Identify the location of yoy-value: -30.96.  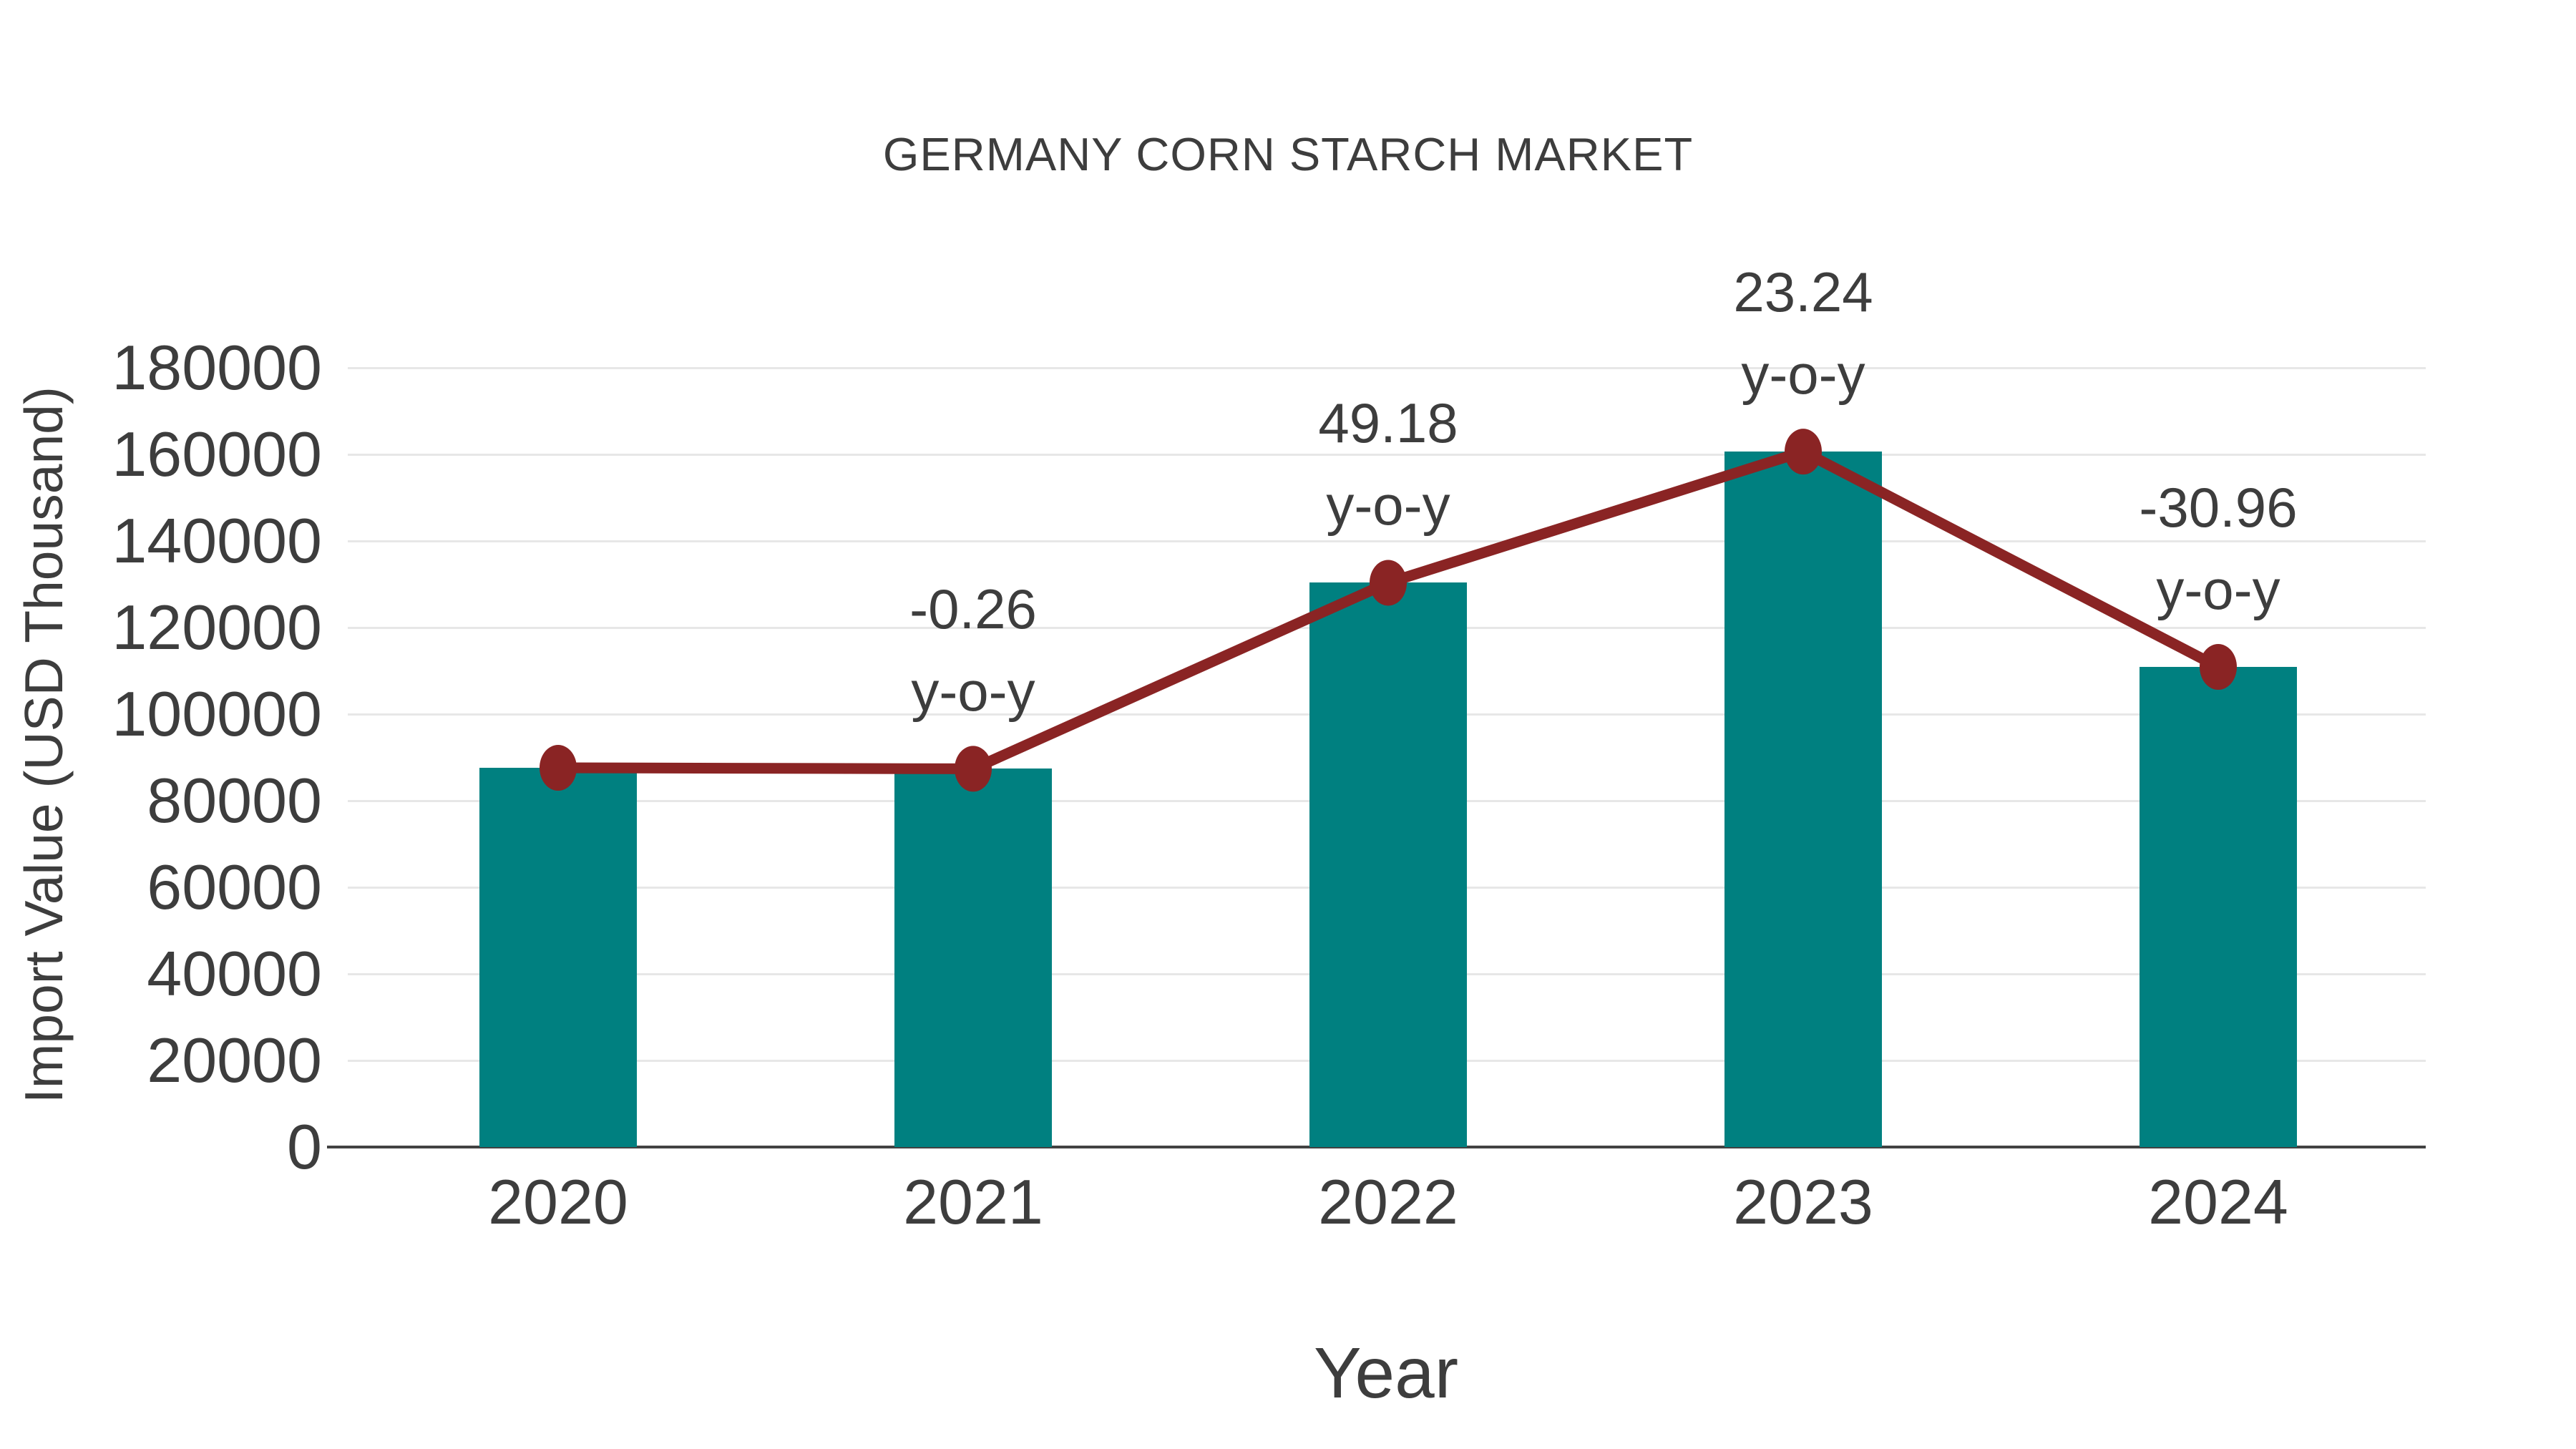
(2218, 508).